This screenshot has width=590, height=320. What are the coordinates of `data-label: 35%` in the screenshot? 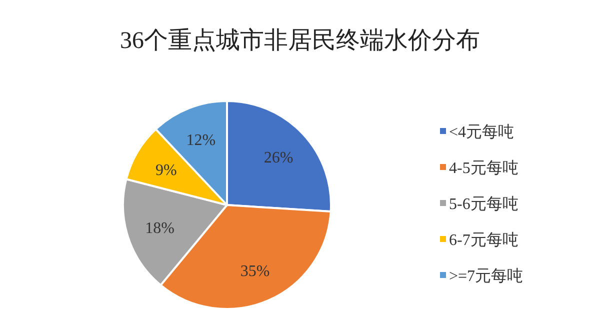 It's located at (255, 271).